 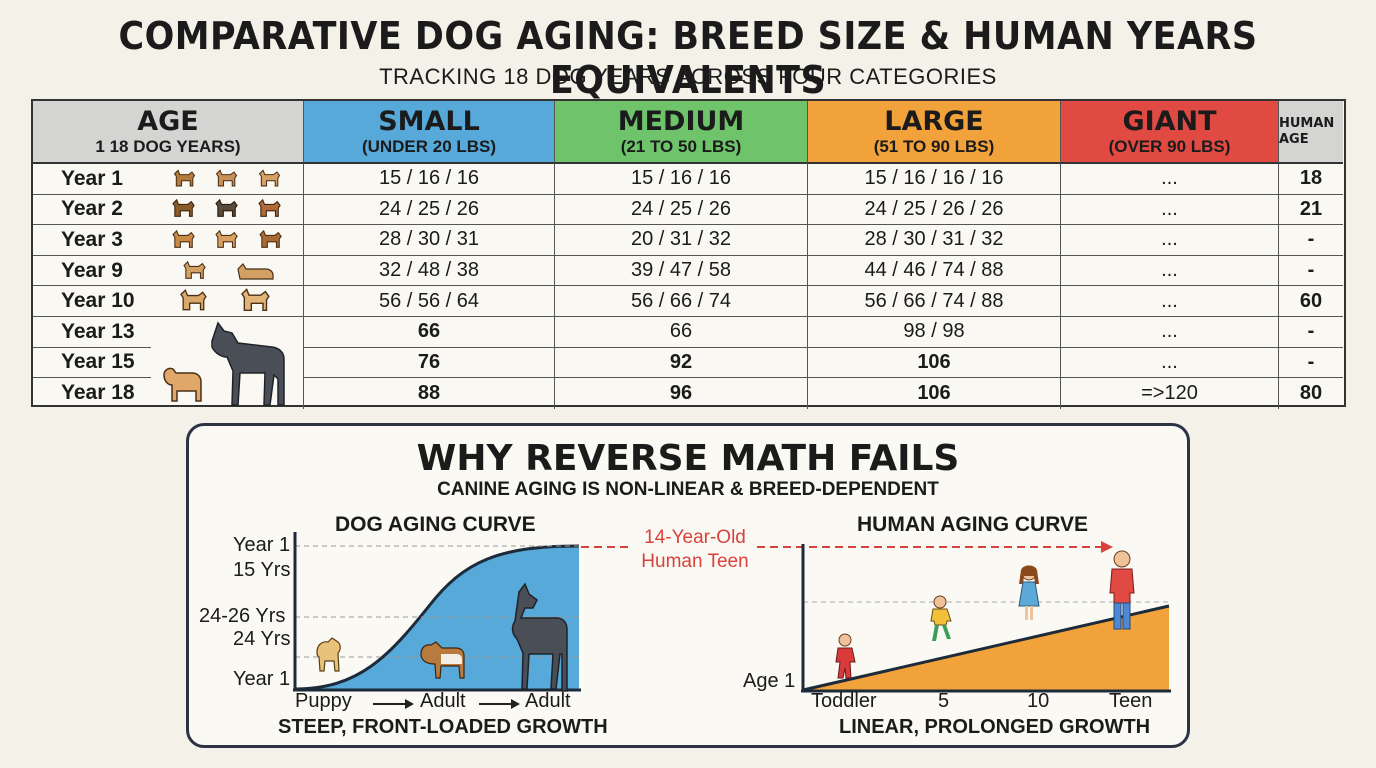 What do you see at coordinates (681, 146) in the screenshot?
I see `header-medium-sub: (21 TO 50 LBS)` at bounding box center [681, 146].